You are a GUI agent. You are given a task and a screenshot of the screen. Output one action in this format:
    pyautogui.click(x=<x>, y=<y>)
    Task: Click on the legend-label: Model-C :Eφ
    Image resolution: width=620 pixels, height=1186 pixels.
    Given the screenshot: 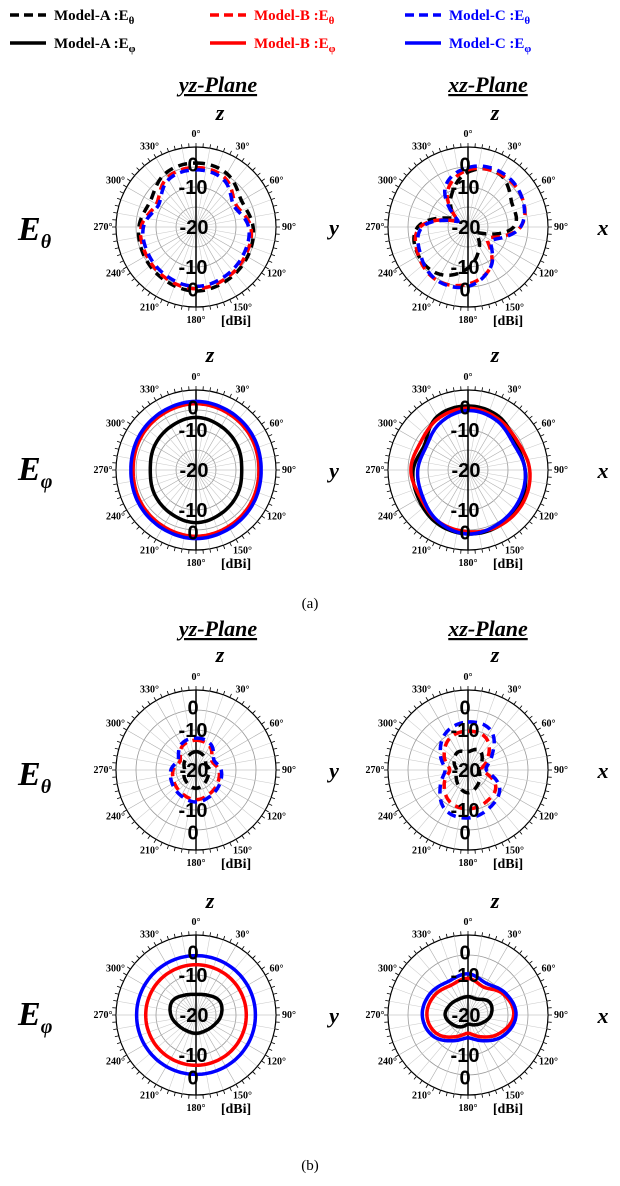 What is the action you would take?
    pyautogui.click(x=490, y=45)
    